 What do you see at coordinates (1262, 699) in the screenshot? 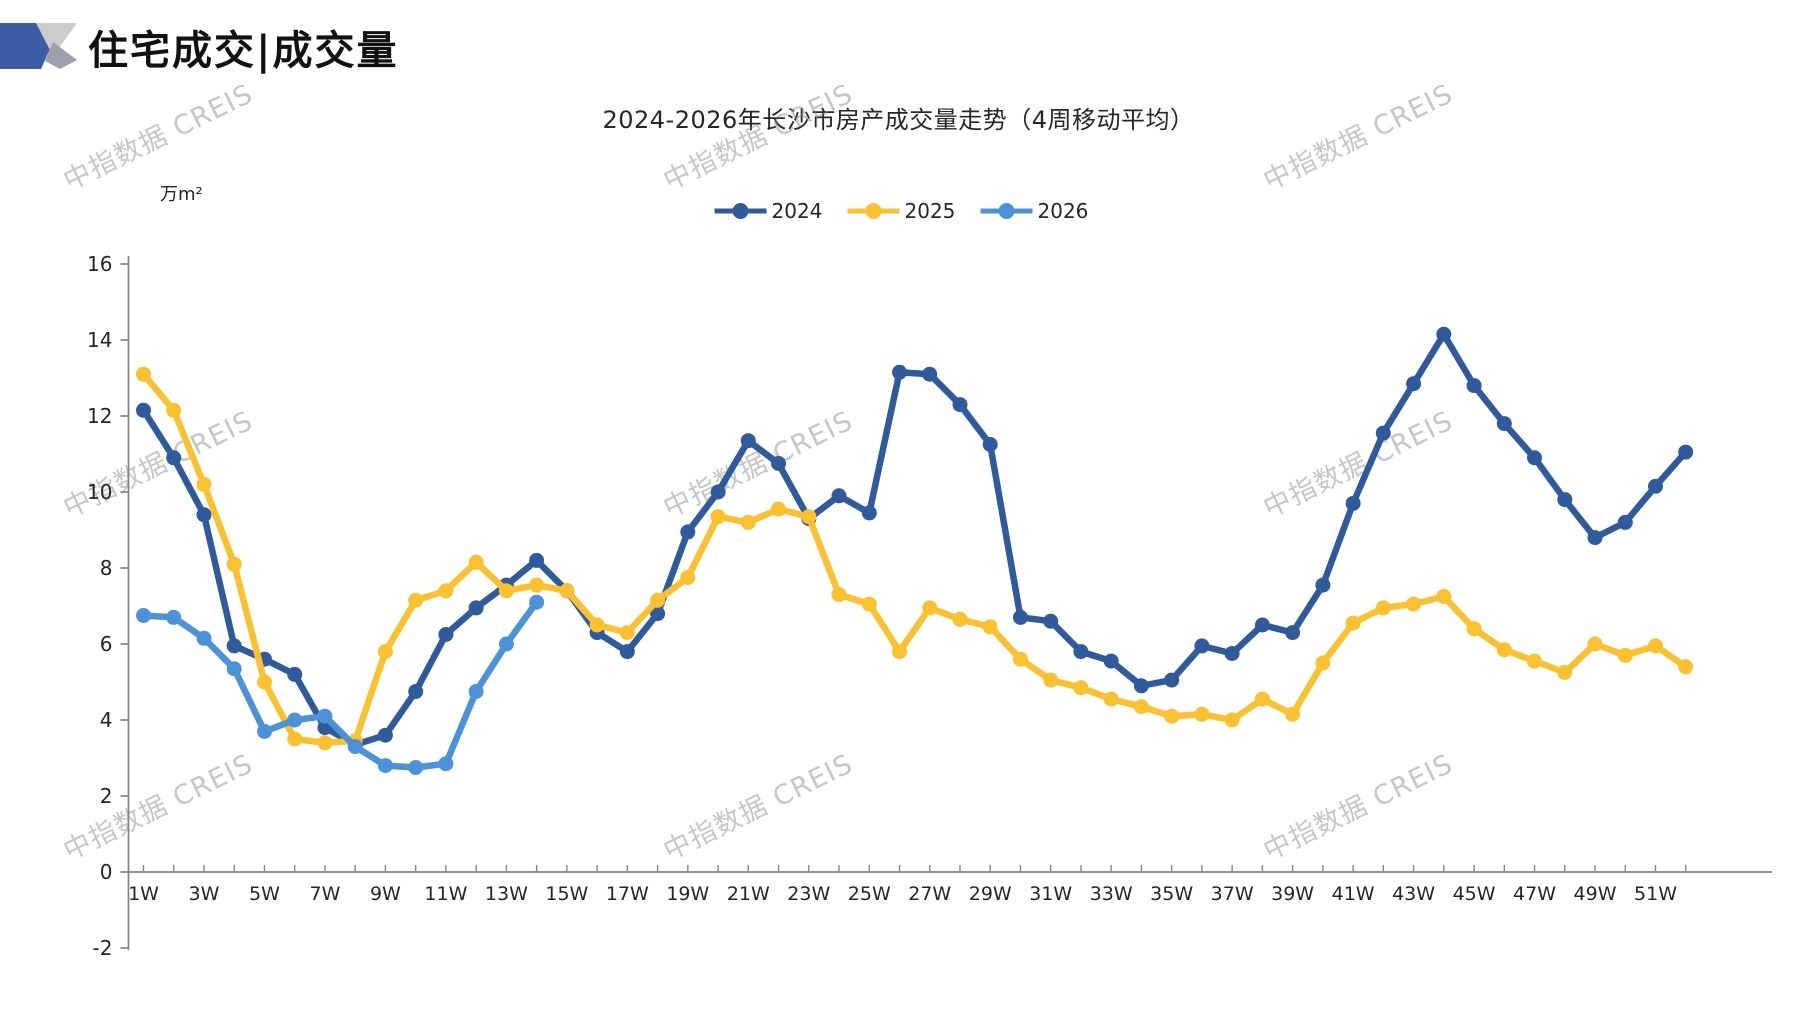
I see `data-point-2025-w38` at bounding box center [1262, 699].